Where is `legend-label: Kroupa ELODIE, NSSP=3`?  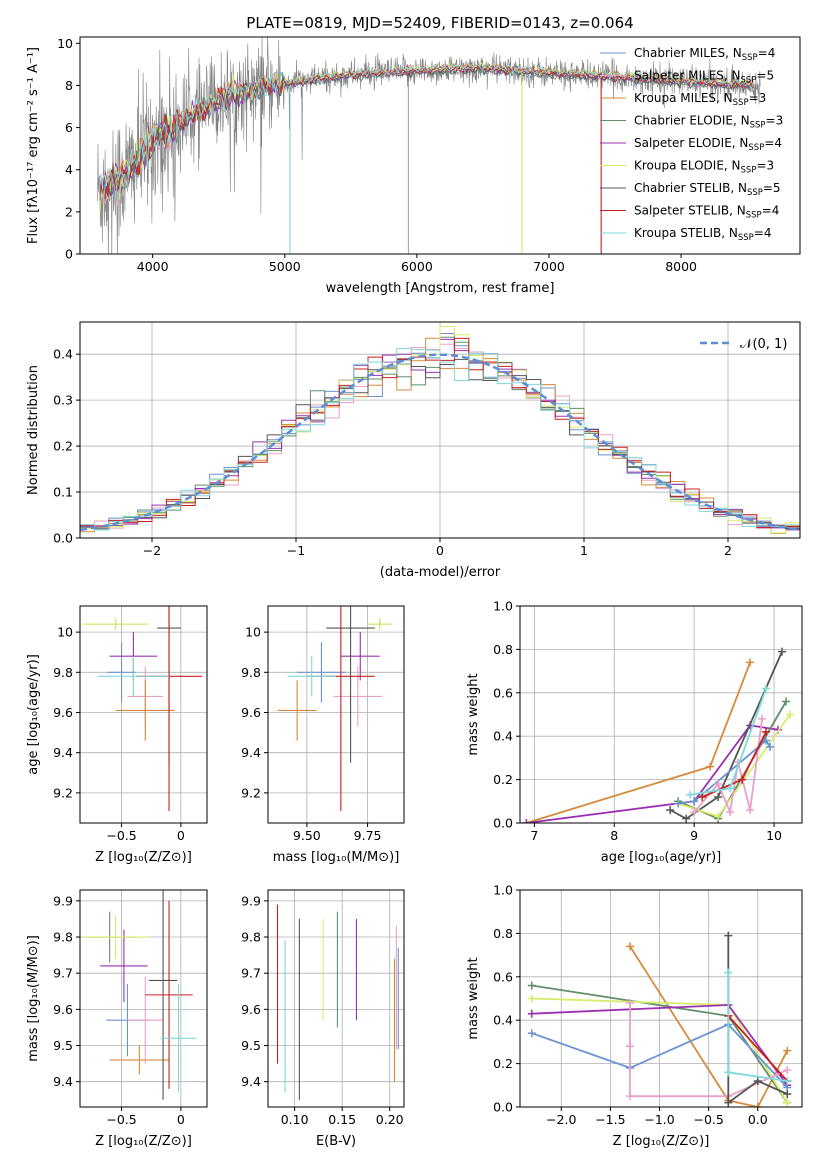
legend-label: Kroupa ELODIE, NSSP=3 is located at coordinates (704, 167).